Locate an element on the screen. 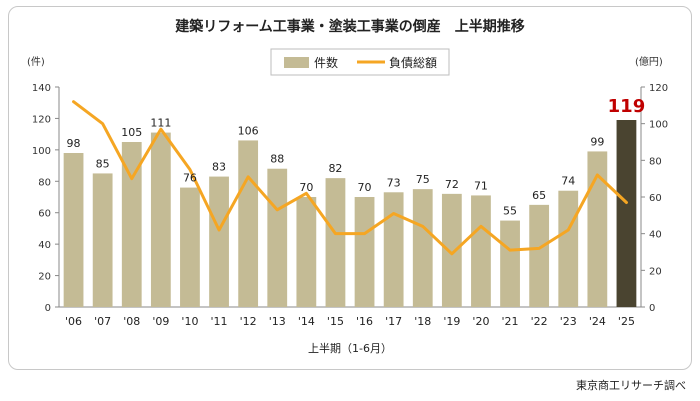 This screenshot has height=401, width=700. x-tick-label: '11 is located at coordinates (219, 321).